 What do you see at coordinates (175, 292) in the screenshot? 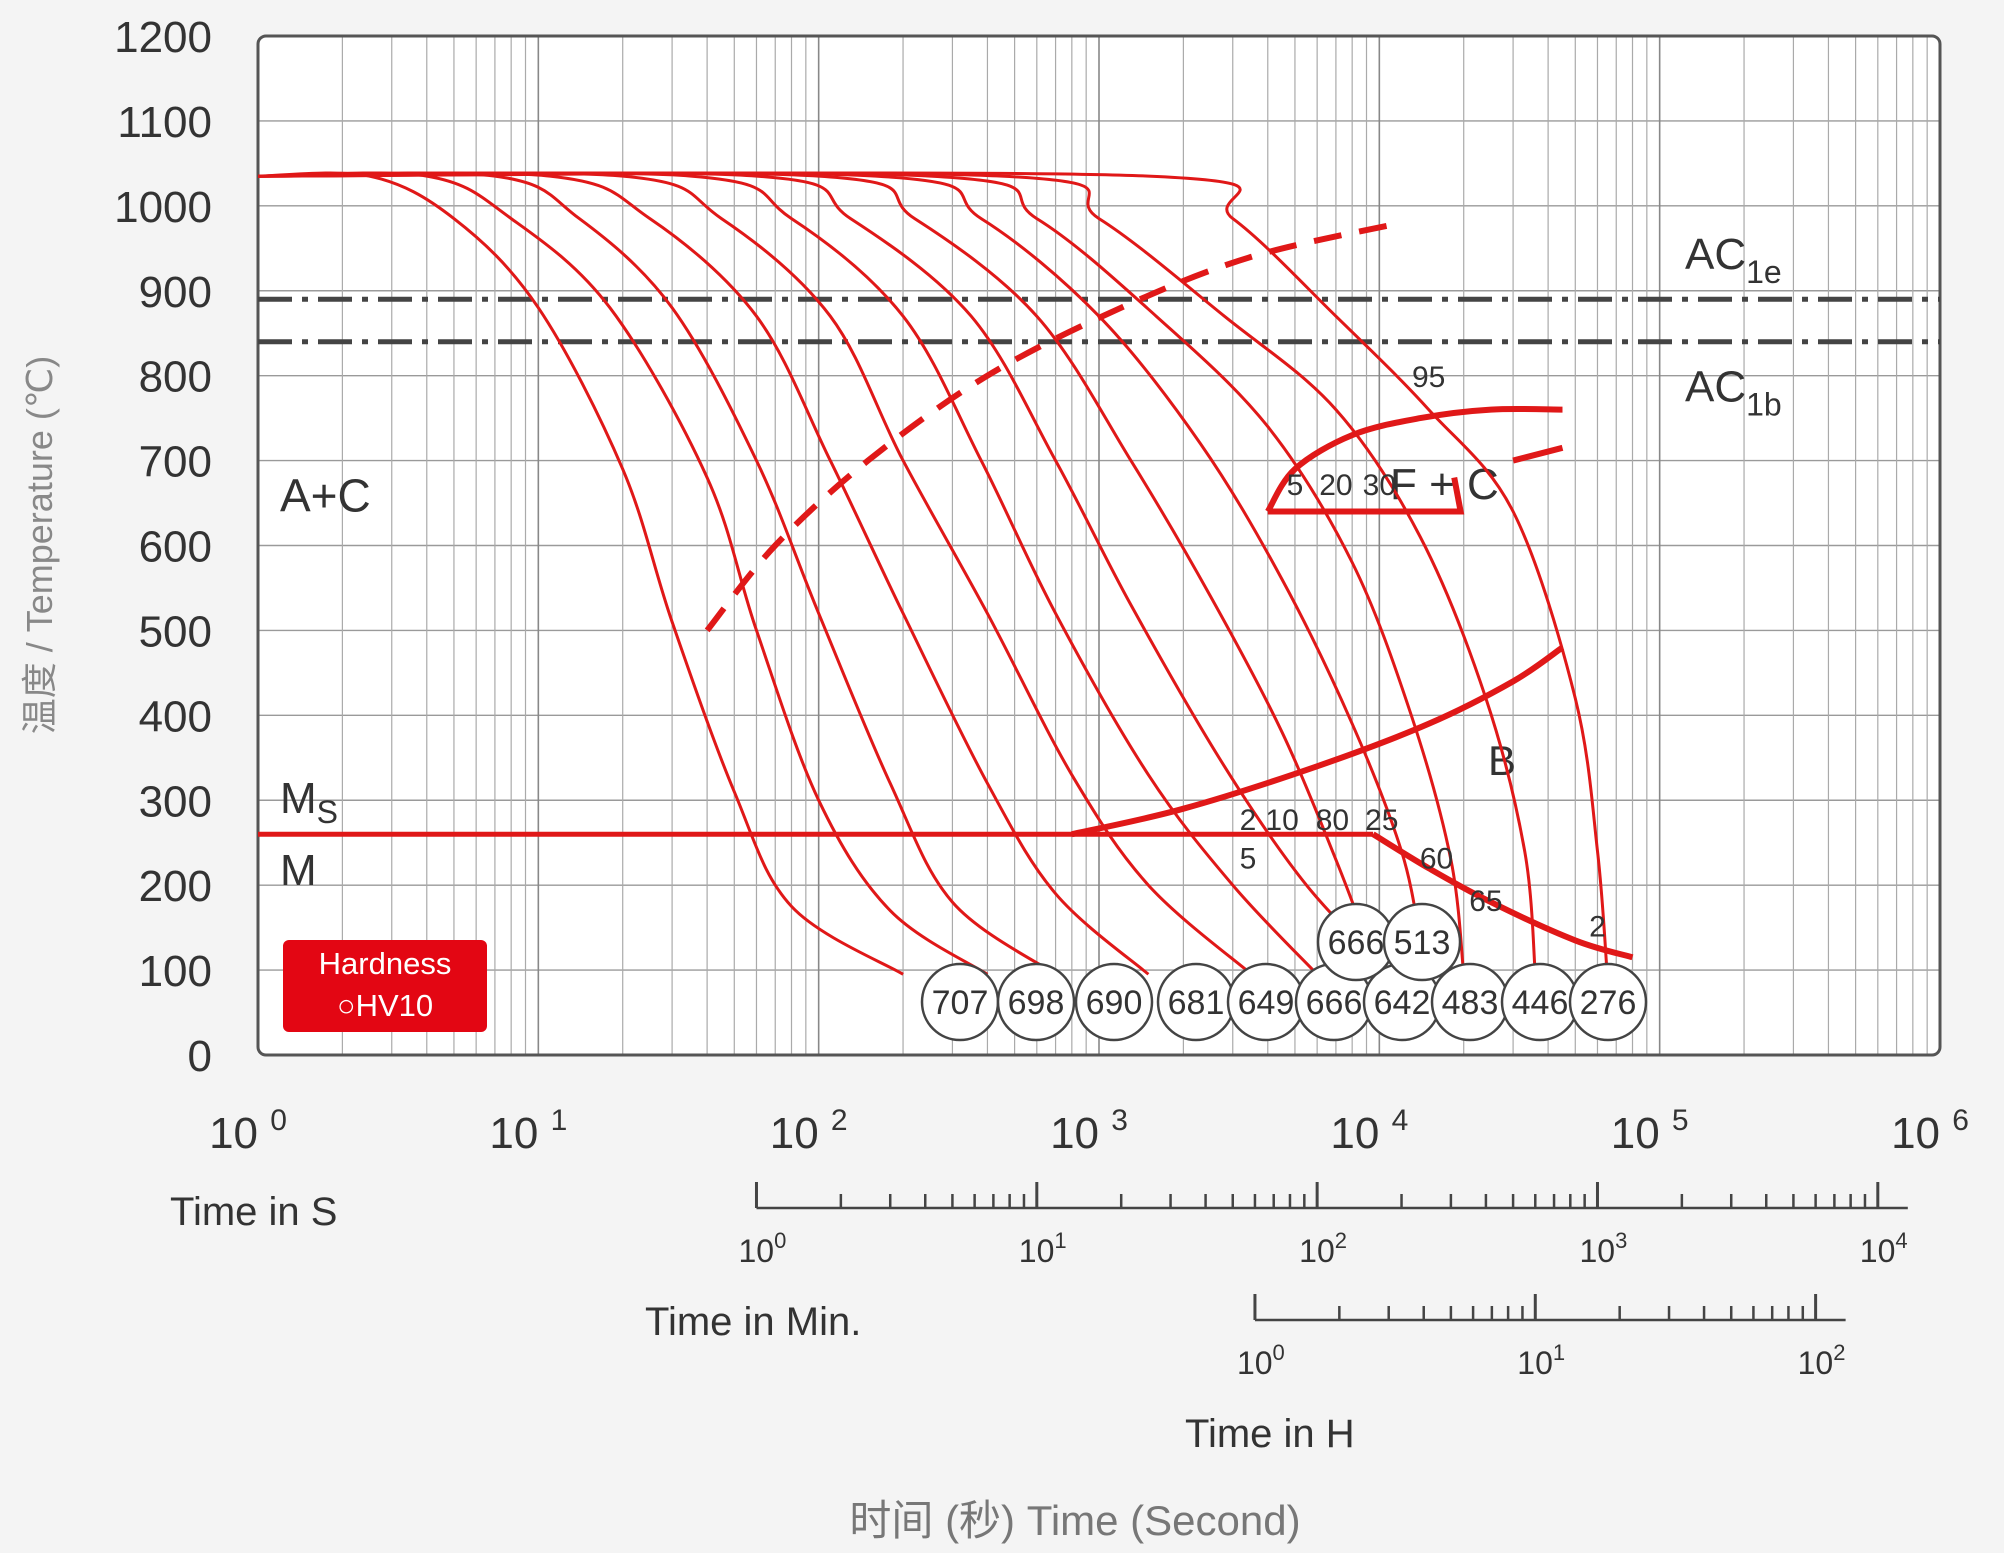
I see `y-tick-label: 900` at bounding box center [175, 292].